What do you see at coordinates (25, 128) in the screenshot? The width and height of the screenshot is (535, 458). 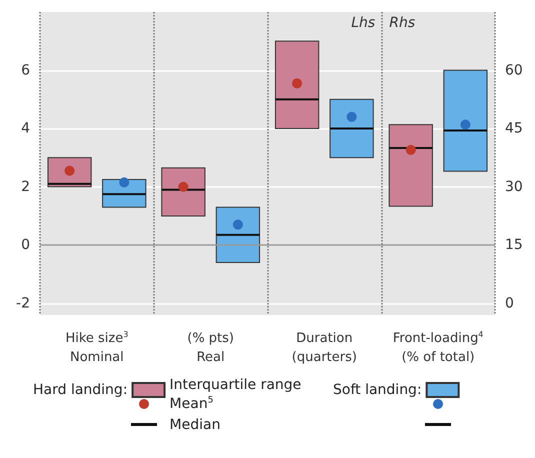 I see `y-tick-label: 4` at bounding box center [25, 128].